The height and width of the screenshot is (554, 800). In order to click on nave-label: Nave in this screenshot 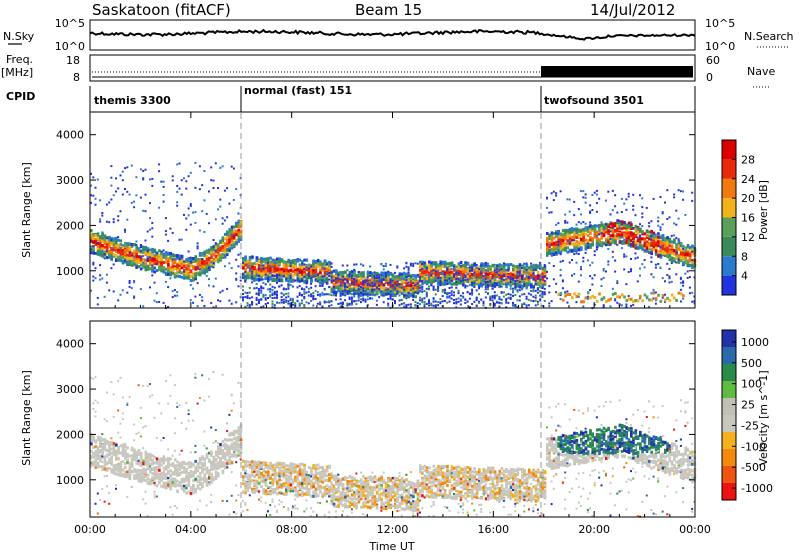, I will do `click(761, 71)`.